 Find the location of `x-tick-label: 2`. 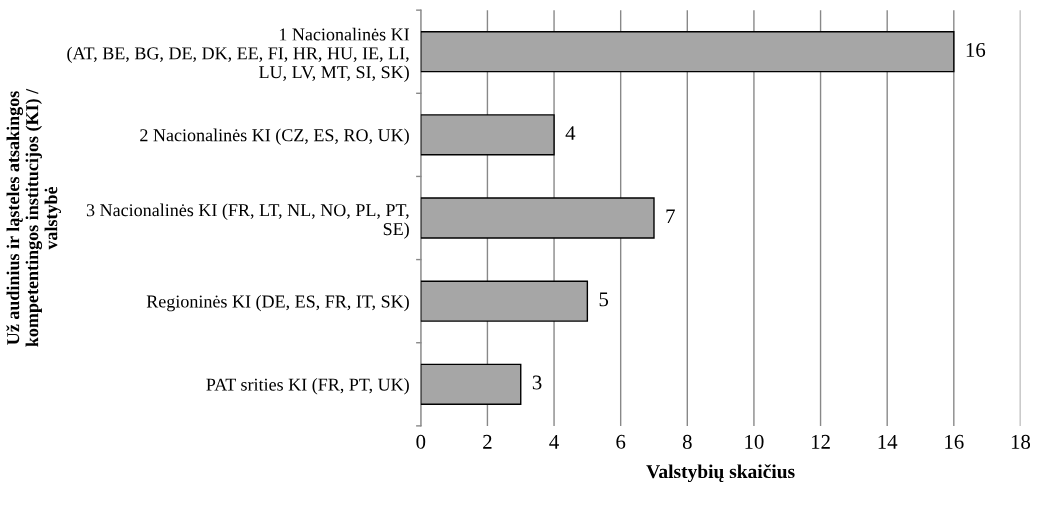

x-tick-label: 2 is located at coordinates (487, 441).